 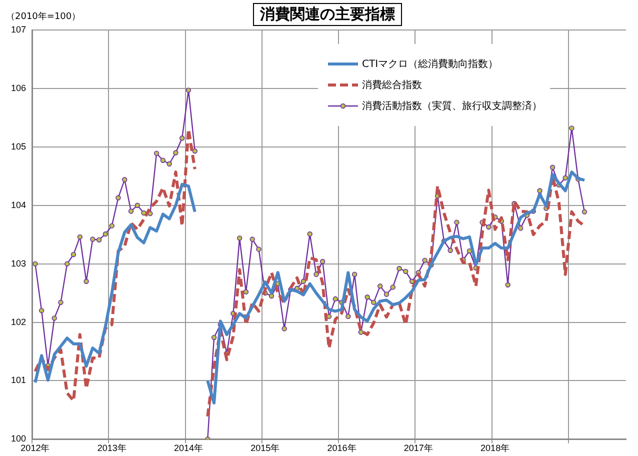 What do you see at coordinates (111, 448) in the screenshot?
I see `x-tick-label: 2013年` at bounding box center [111, 448].